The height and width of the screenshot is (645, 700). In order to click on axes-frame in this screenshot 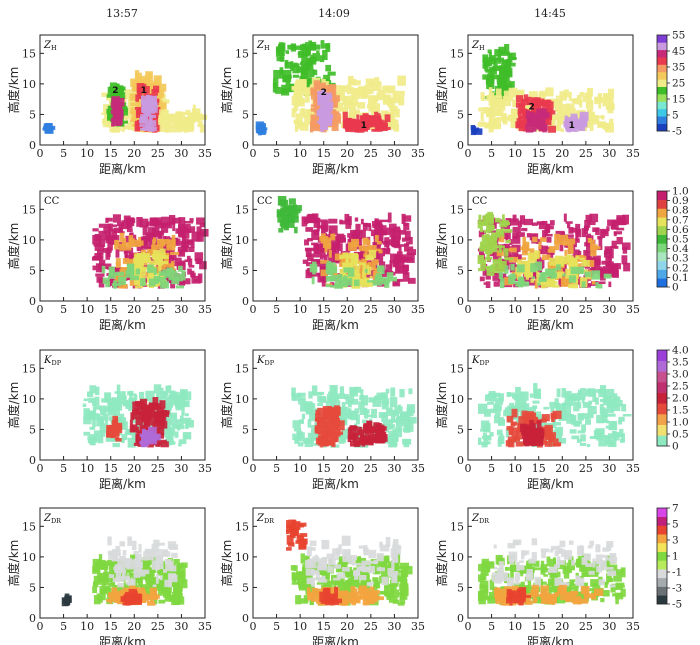, I will do `click(550, 405)`.